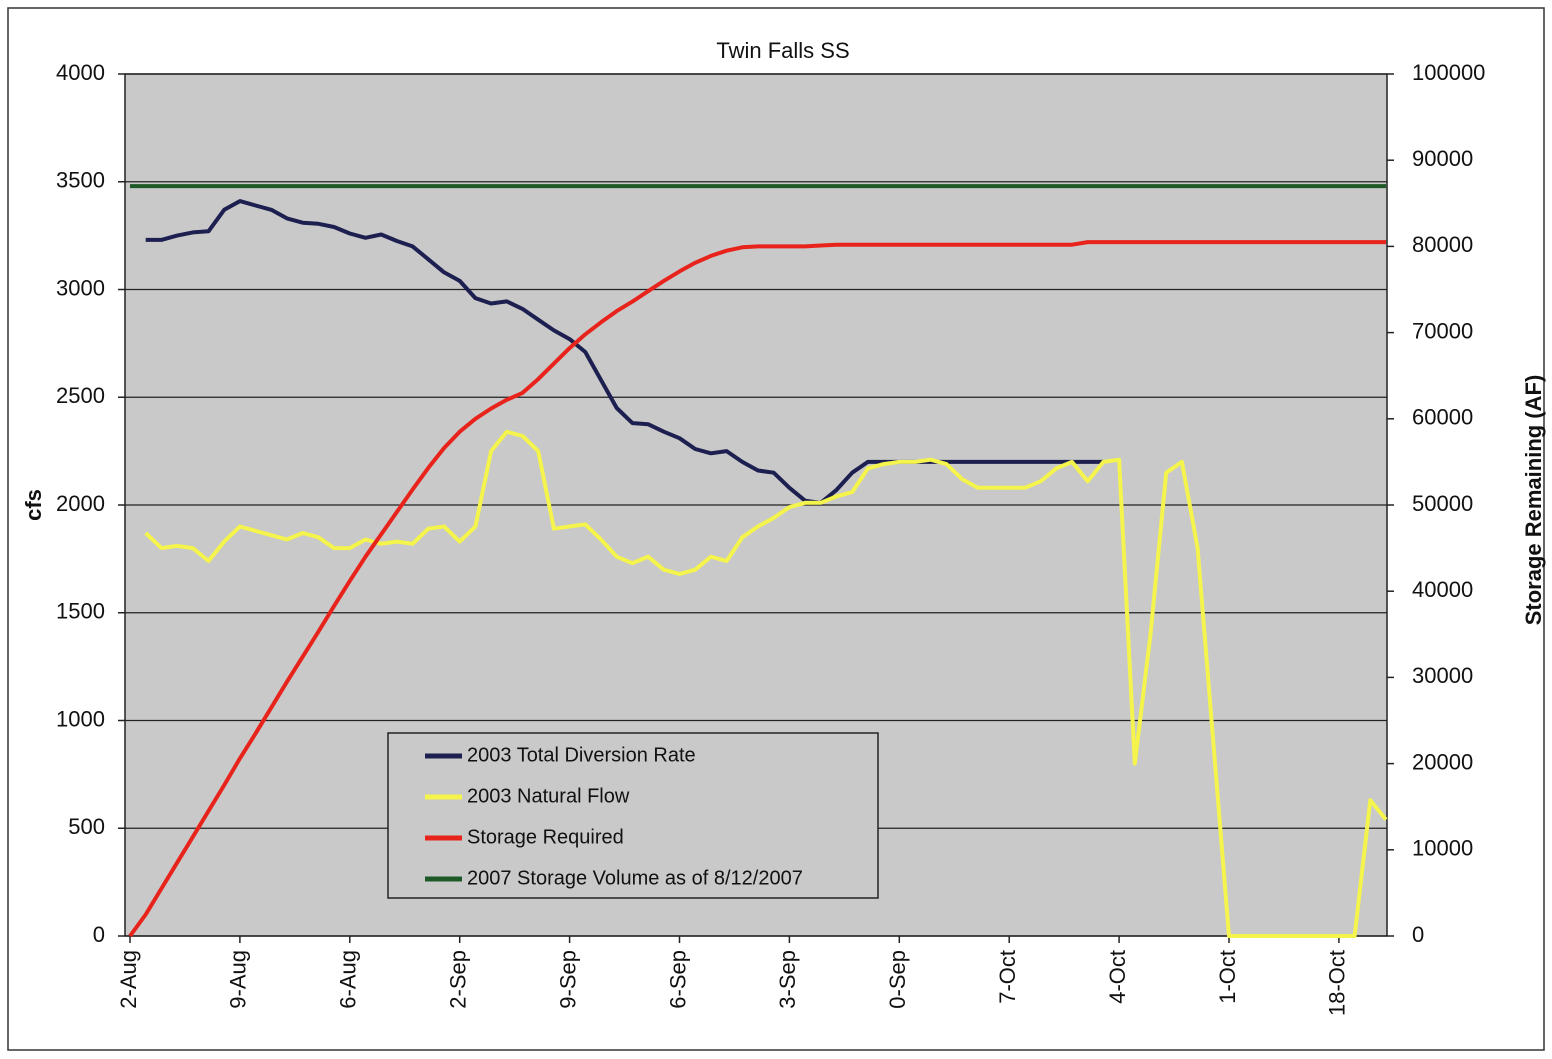 The width and height of the screenshot is (1552, 1059). I want to click on x-tick-label: 6-Aug, so click(348, 979).